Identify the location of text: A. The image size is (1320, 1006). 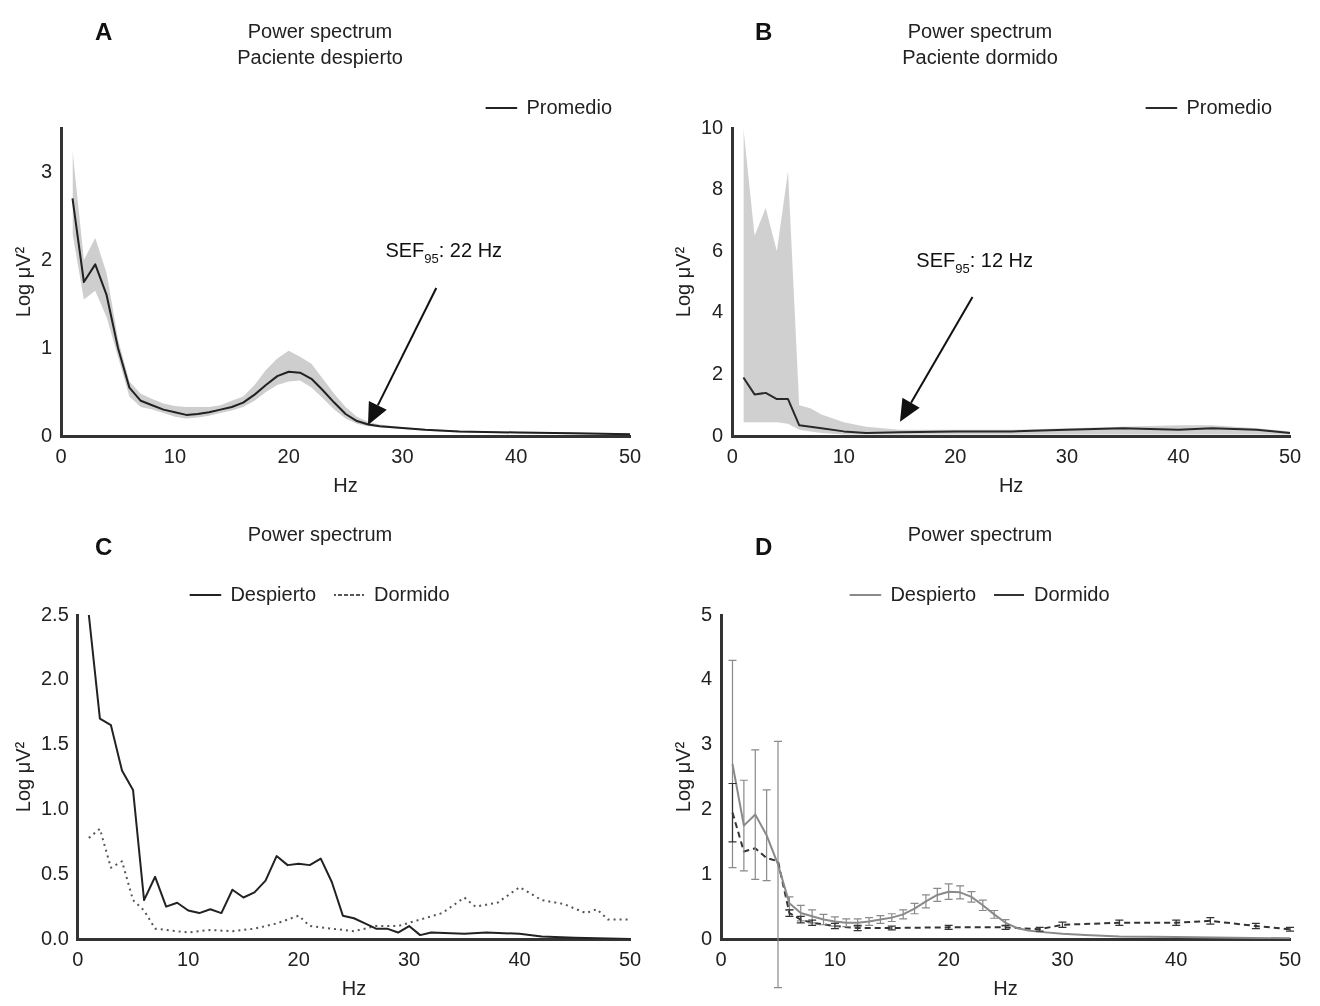
(104, 31).